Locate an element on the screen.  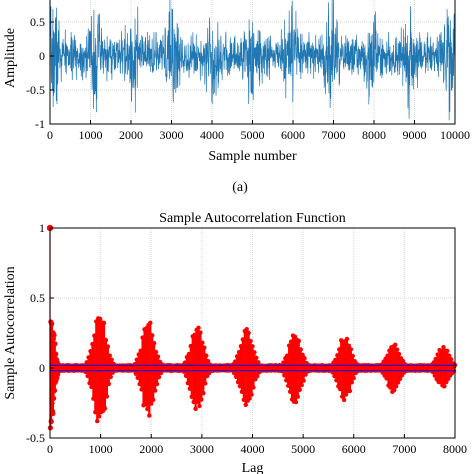
x-tick-label: 9000 is located at coordinates (415, 135).